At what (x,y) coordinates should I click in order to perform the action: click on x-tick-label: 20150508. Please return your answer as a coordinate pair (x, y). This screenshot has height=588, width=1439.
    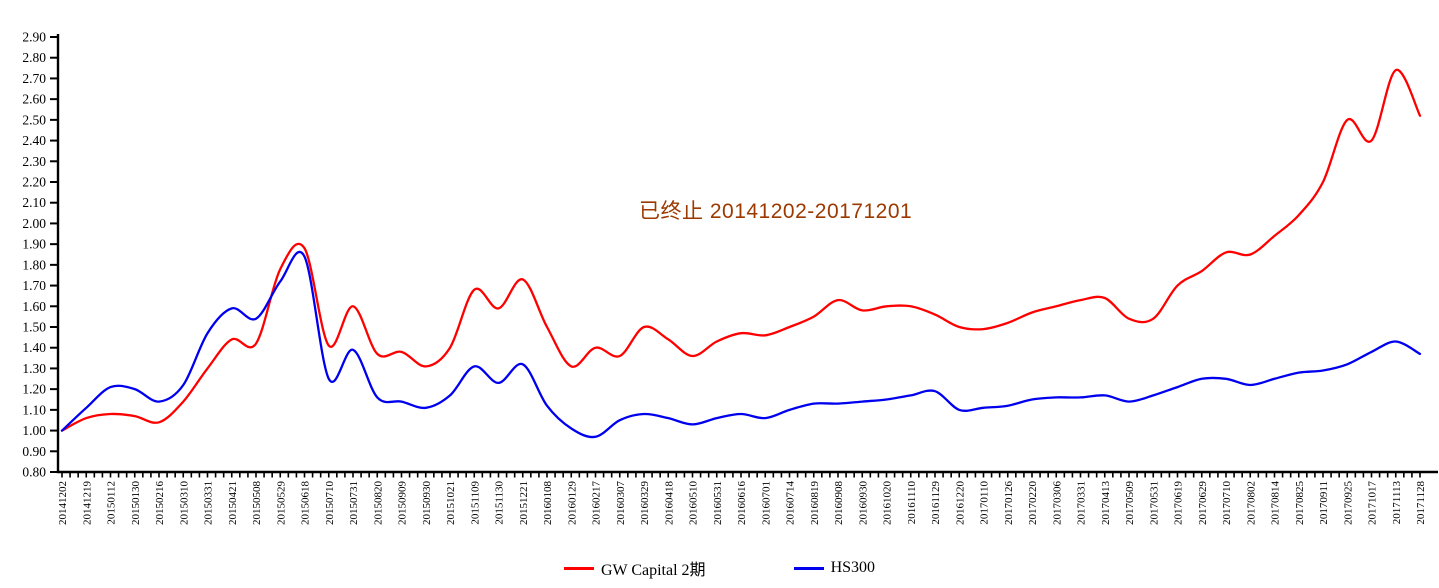
    Looking at the image, I should click on (257, 503).